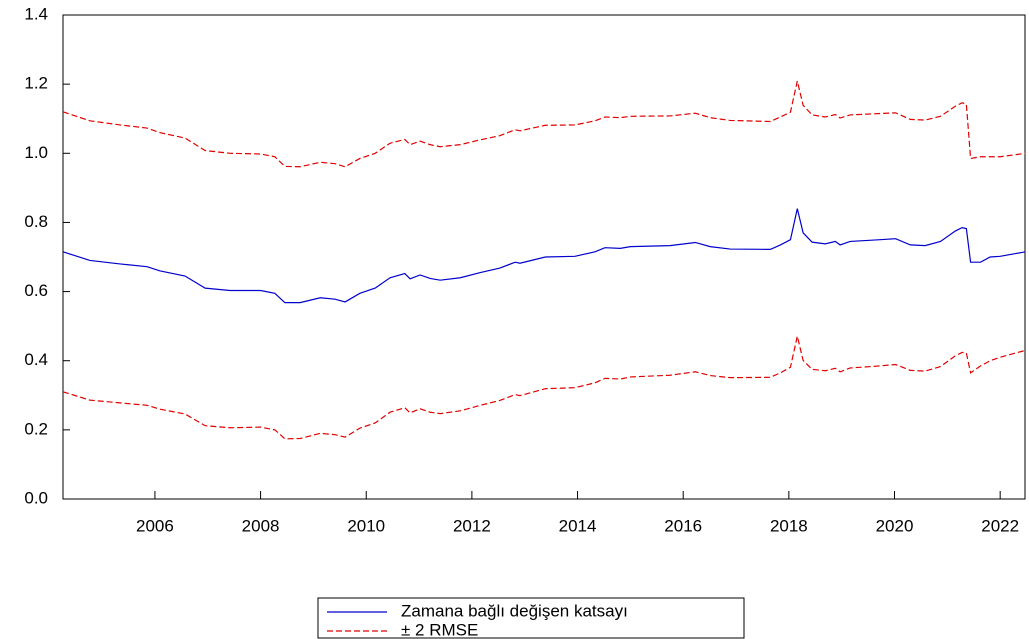  What do you see at coordinates (578, 525) in the screenshot?
I see `x-tick-label: 2014` at bounding box center [578, 525].